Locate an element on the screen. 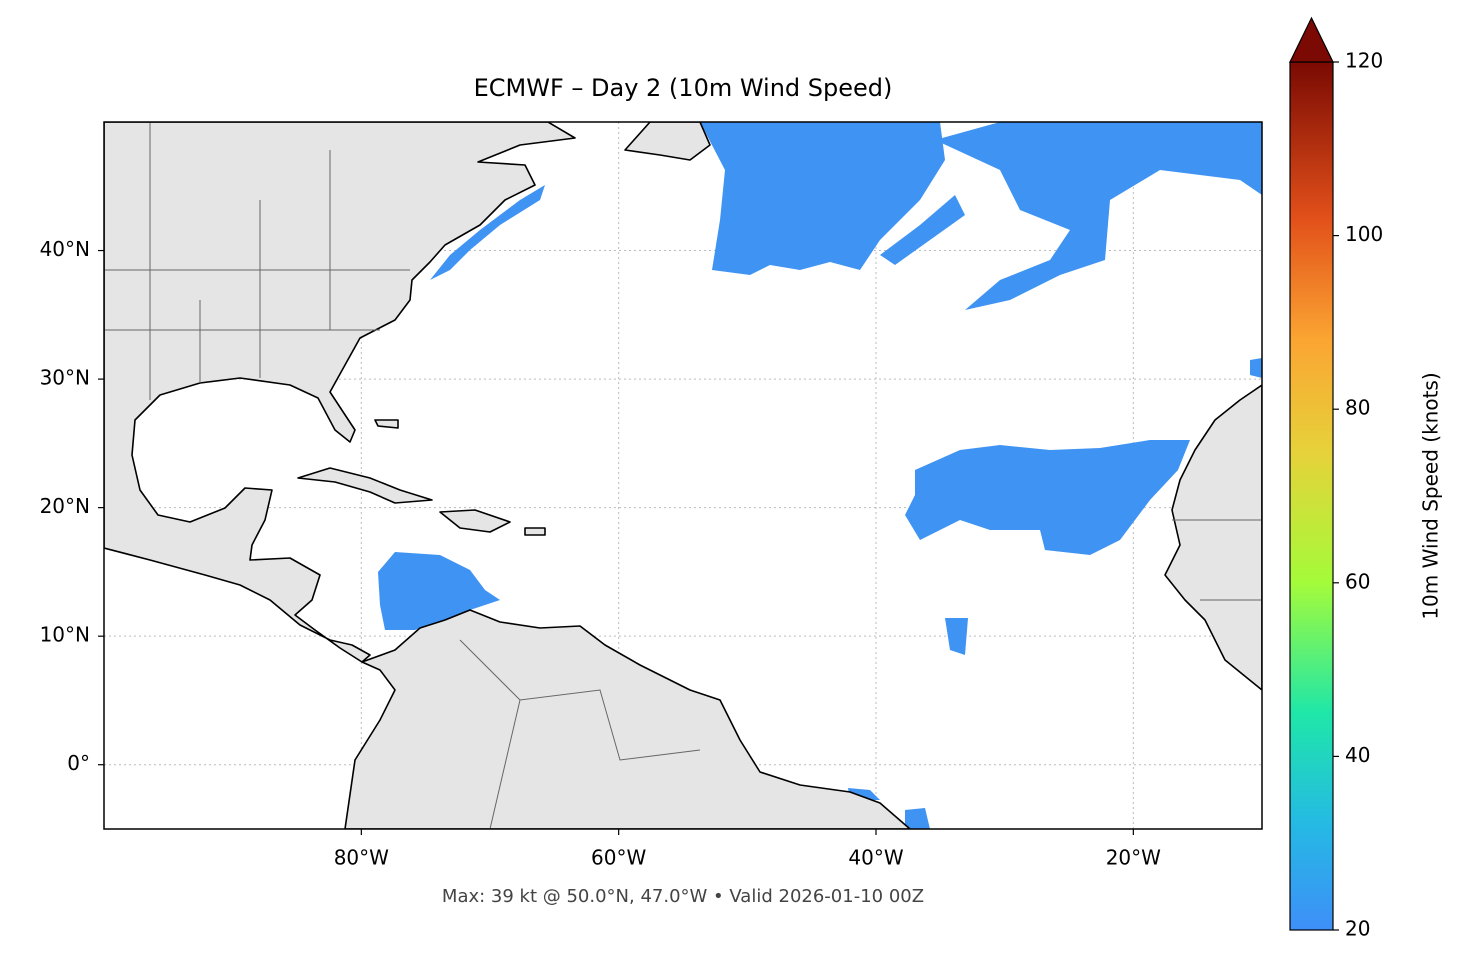 The height and width of the screenshot is (969, 1466). hispaniola is located at coordinates (475, 521).